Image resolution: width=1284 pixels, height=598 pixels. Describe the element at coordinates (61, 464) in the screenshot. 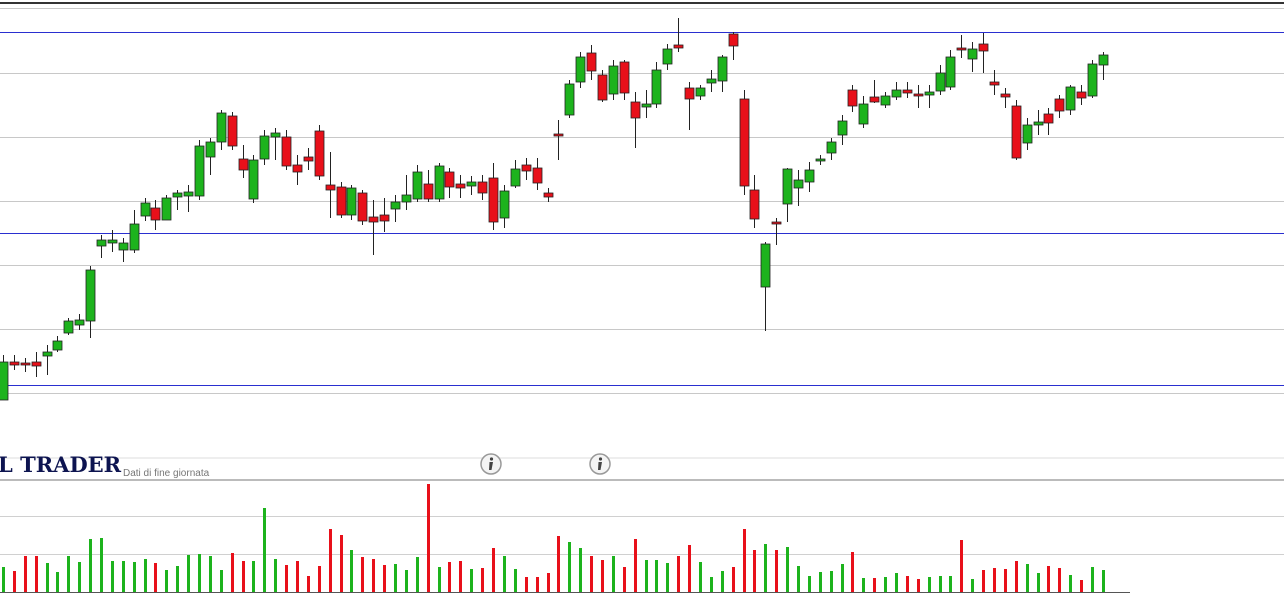

I see `brand: L TRADER` at that location.